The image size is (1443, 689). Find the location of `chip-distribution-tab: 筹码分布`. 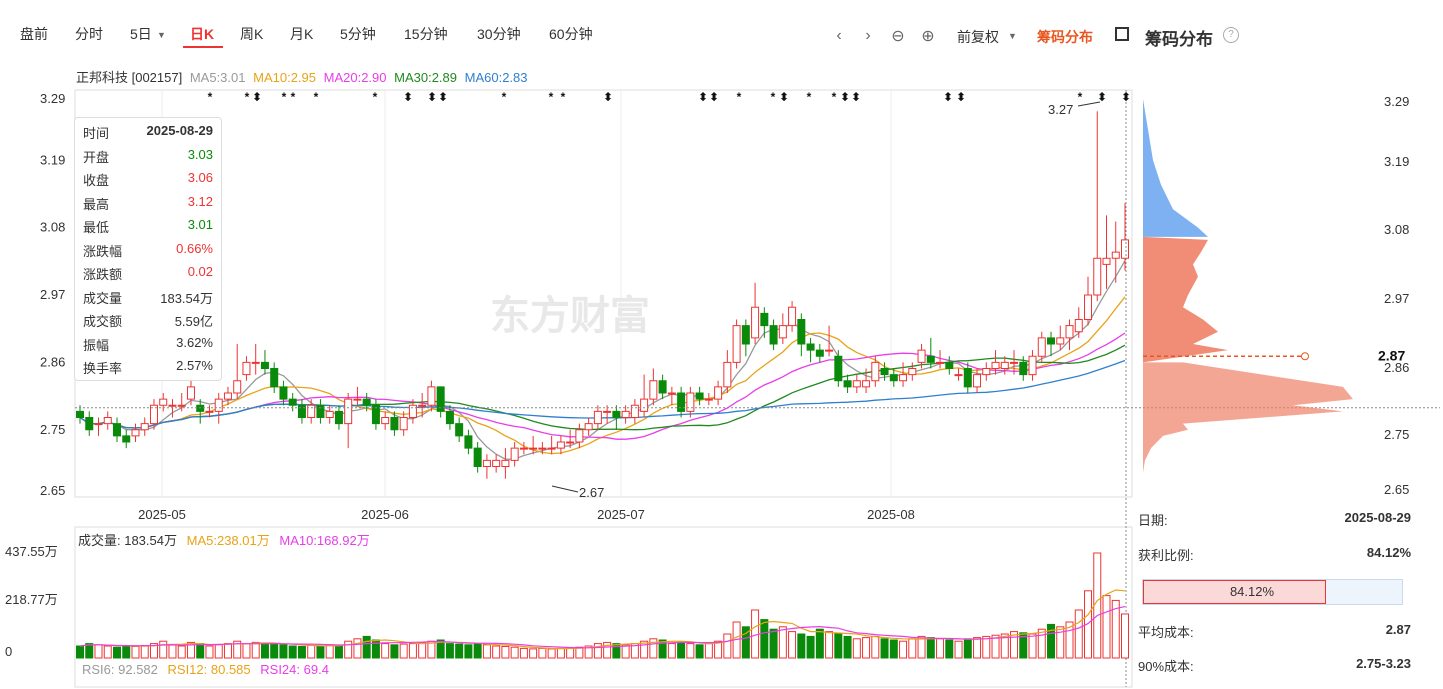

chip-distribution-tab: 筹码分布 is located at coordinates (1065, 37).